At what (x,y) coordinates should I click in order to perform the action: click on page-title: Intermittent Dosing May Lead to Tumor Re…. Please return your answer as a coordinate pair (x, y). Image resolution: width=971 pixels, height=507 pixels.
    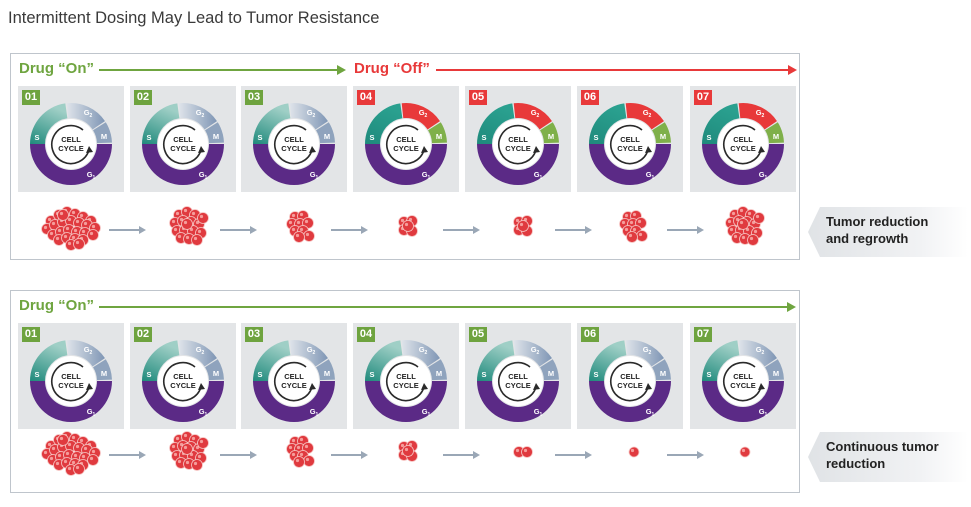
    Looking at the image, I should click on (194, 18).